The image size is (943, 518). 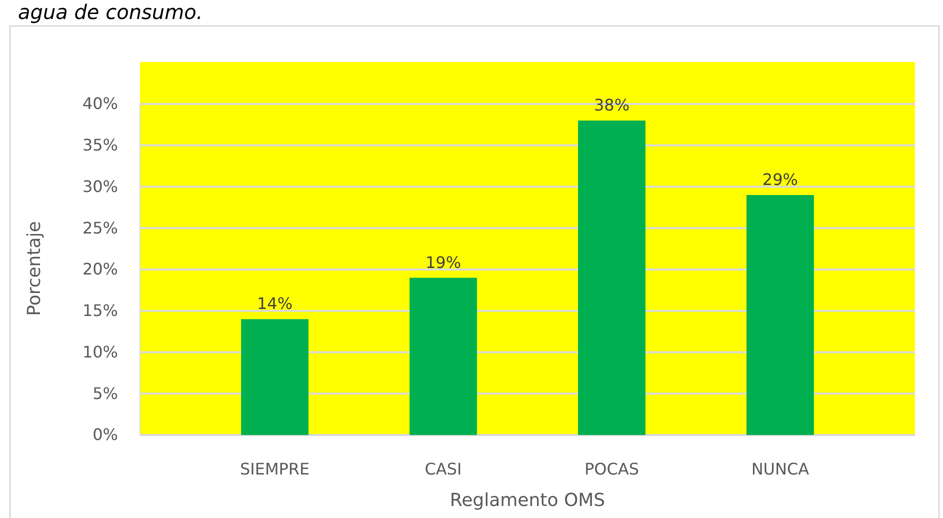 What do you see at coordinates (275, 468) in the screenshot?
I see `x-tick-label: SIEMPRE` at bounding box center [275, 468].